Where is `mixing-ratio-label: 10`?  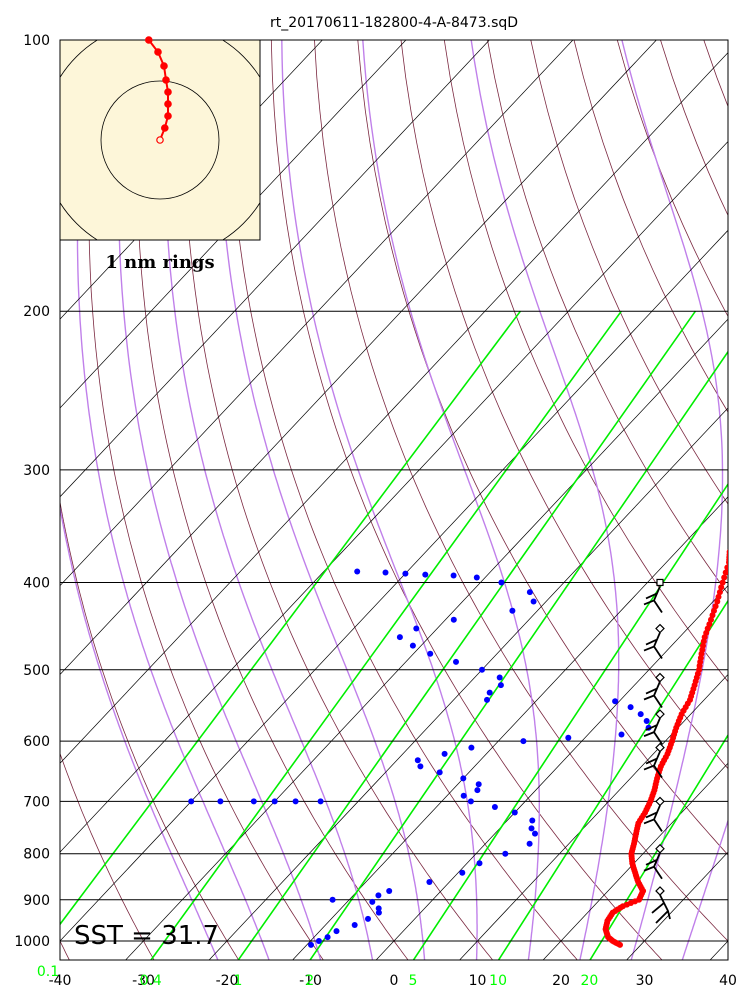
mixing-ratio-label: 10 is located at coordinates (498, 981).